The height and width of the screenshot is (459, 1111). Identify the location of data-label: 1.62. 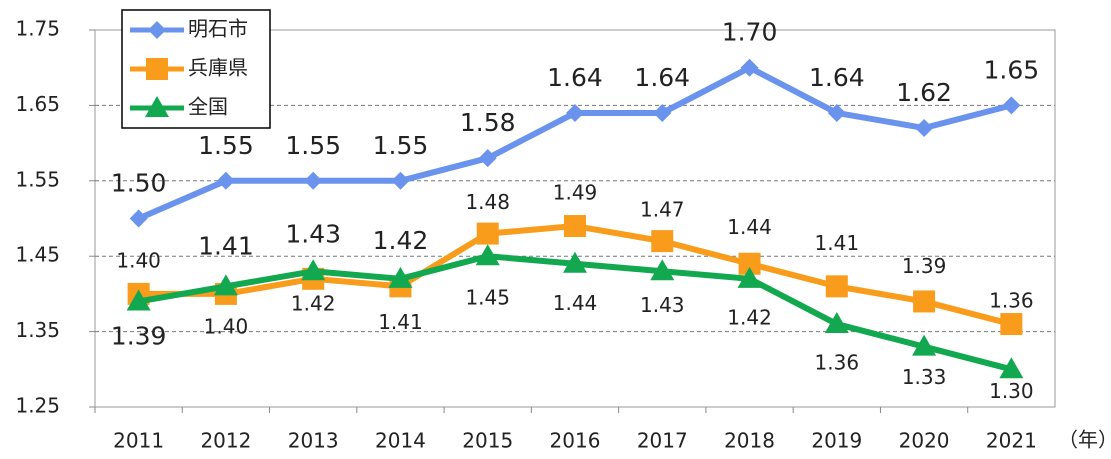
(924, 92).